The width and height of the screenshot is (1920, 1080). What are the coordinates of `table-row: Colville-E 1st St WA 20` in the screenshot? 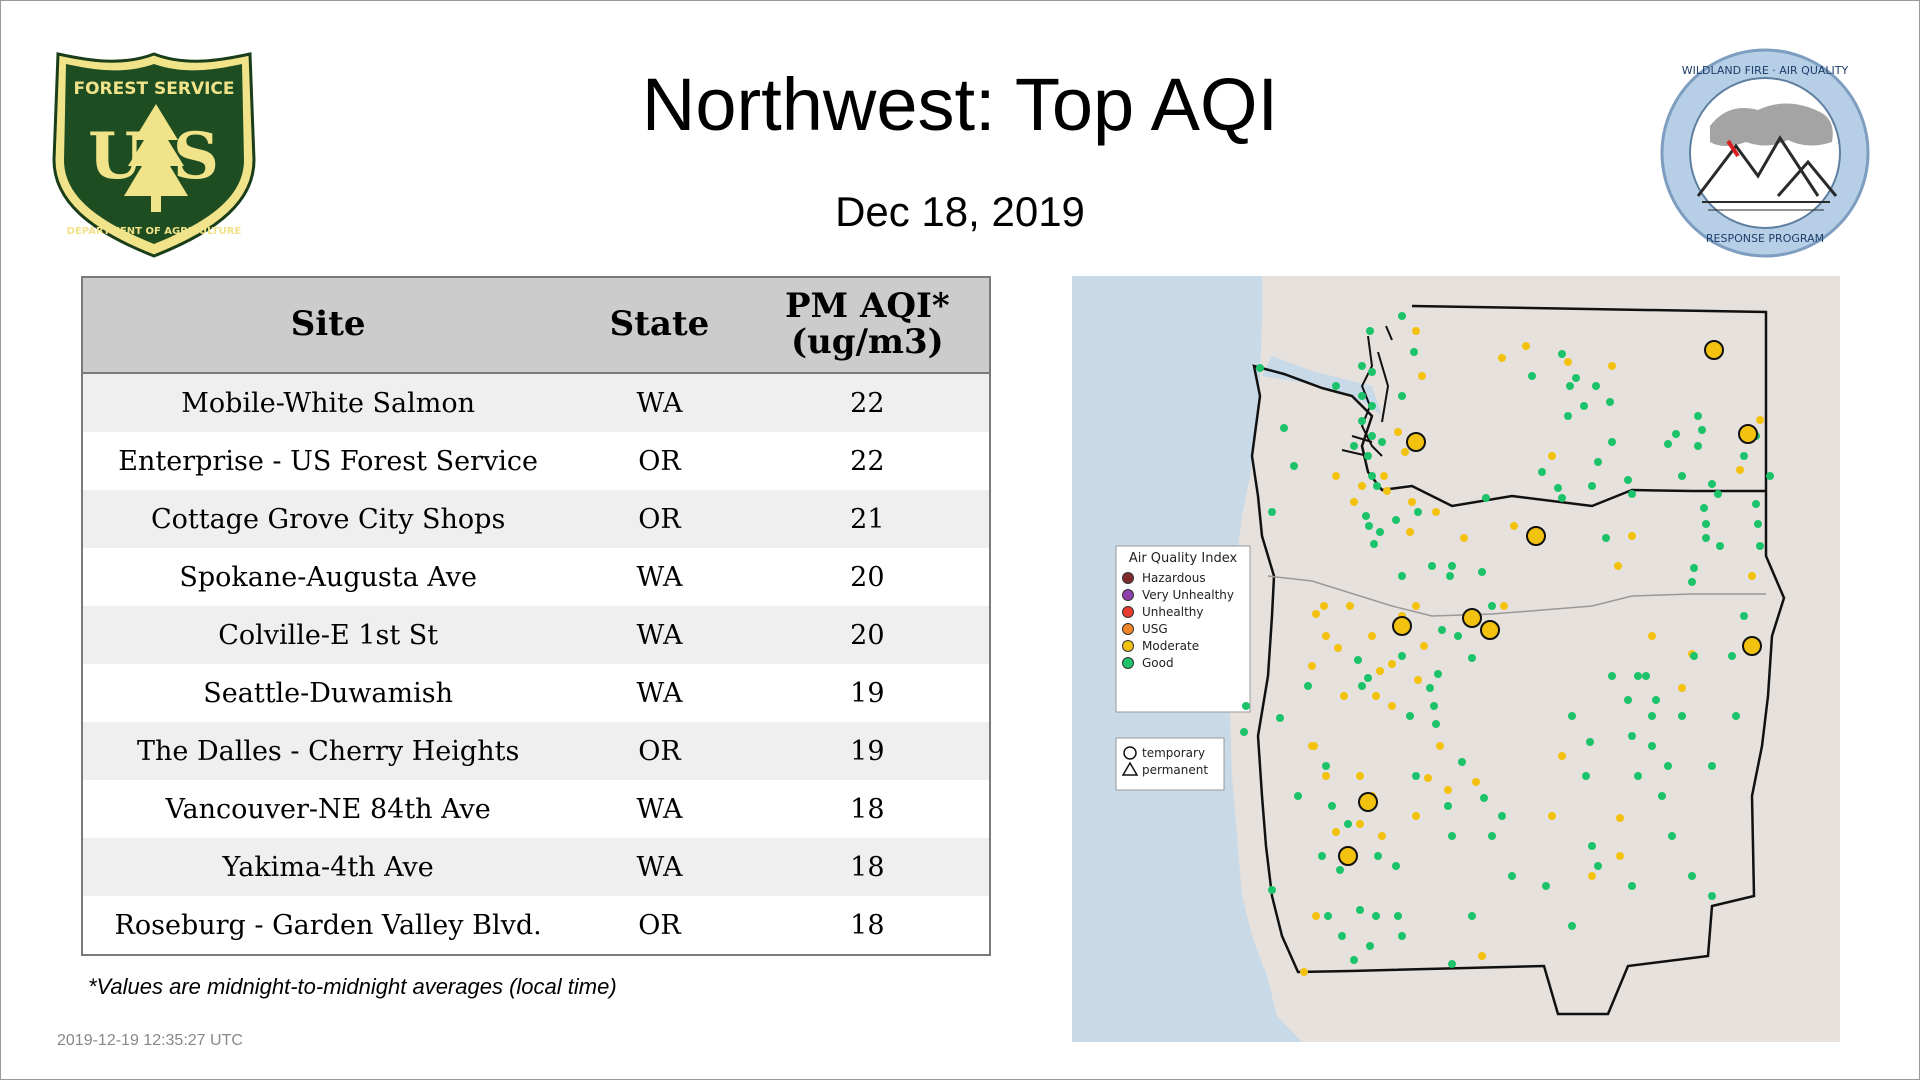 It's located at (536, 635).